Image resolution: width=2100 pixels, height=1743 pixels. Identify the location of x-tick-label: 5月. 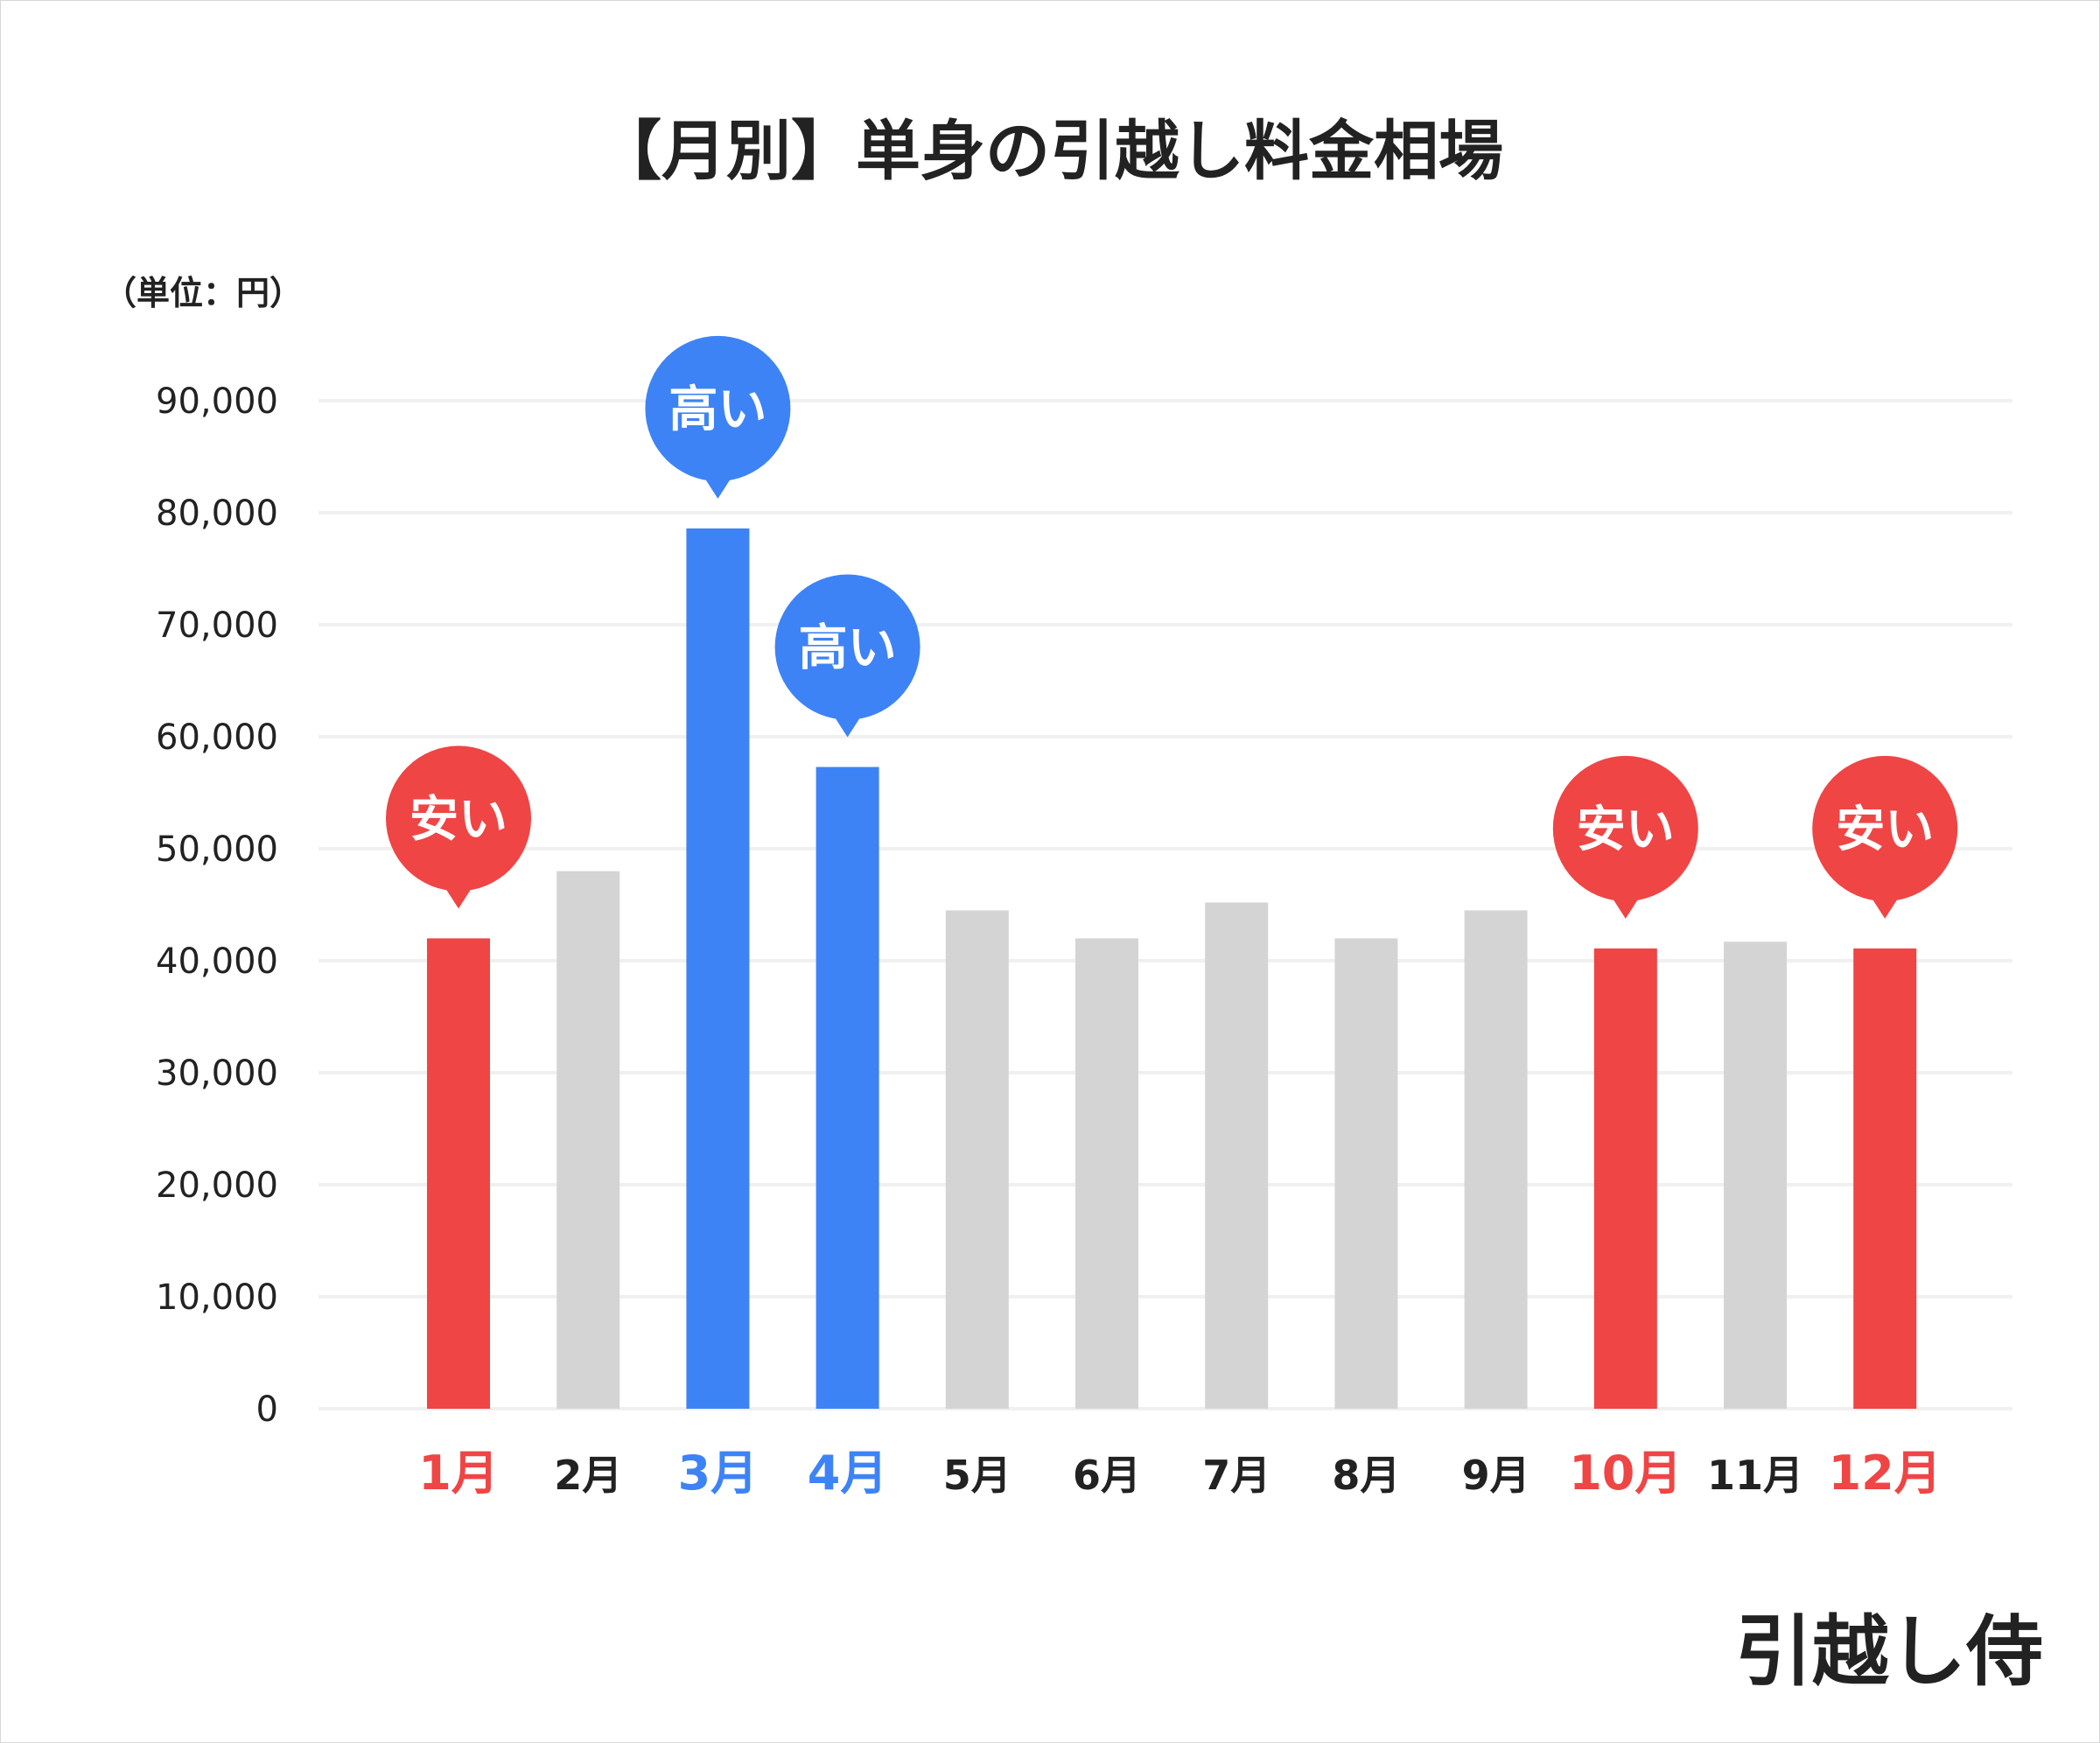
(977, 1475).